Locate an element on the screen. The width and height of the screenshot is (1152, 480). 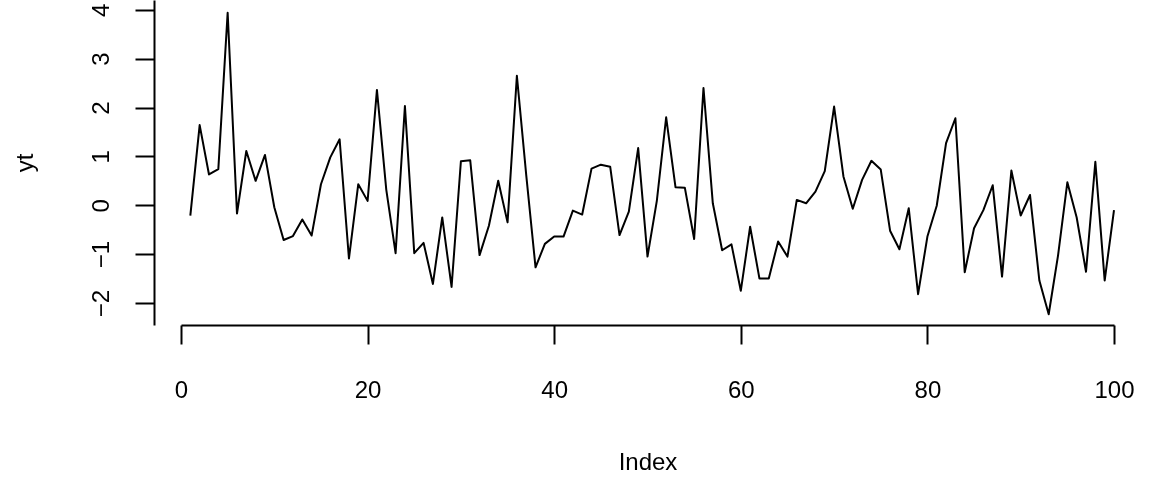
y-tick-label: 0 is located at coordinates (100, 206).